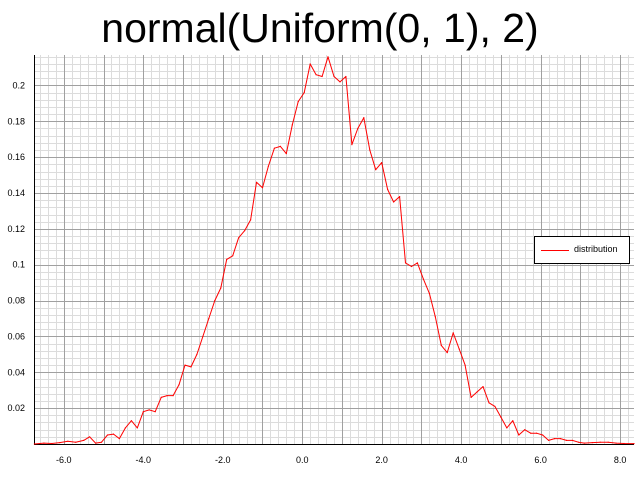  Describe the element at coordinates (18, 265) in the screenshot. I see `y-tick-label: 0.1` at that location.